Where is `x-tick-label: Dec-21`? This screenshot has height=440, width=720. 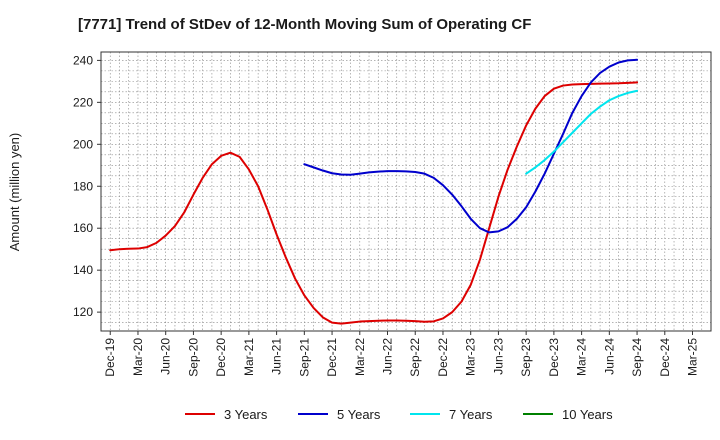 x-tick-label: Dec-21 is located at coordinates (332, 357).